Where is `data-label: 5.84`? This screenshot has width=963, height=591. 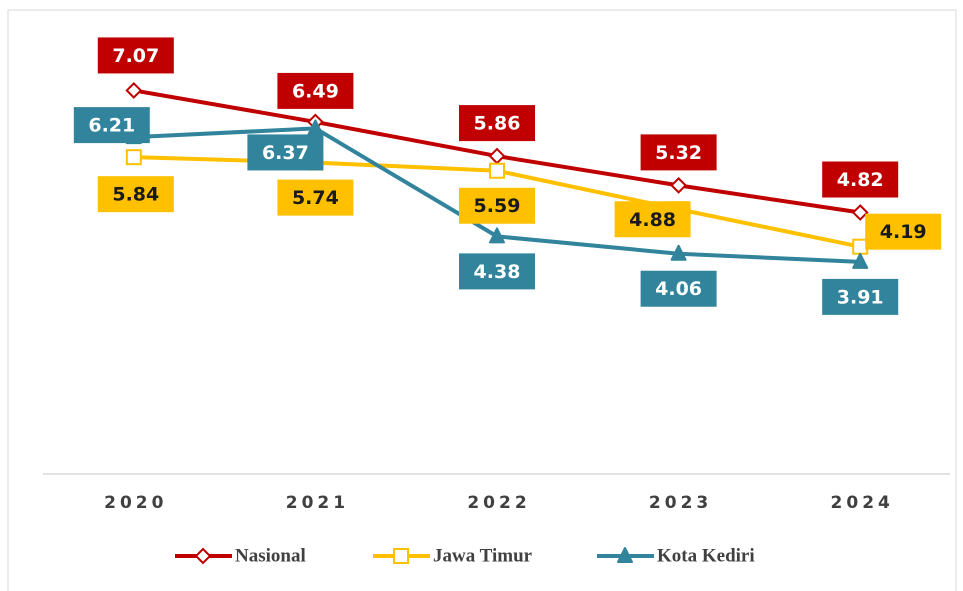
data-label: 5.84 is located at coordinates (135, 195).